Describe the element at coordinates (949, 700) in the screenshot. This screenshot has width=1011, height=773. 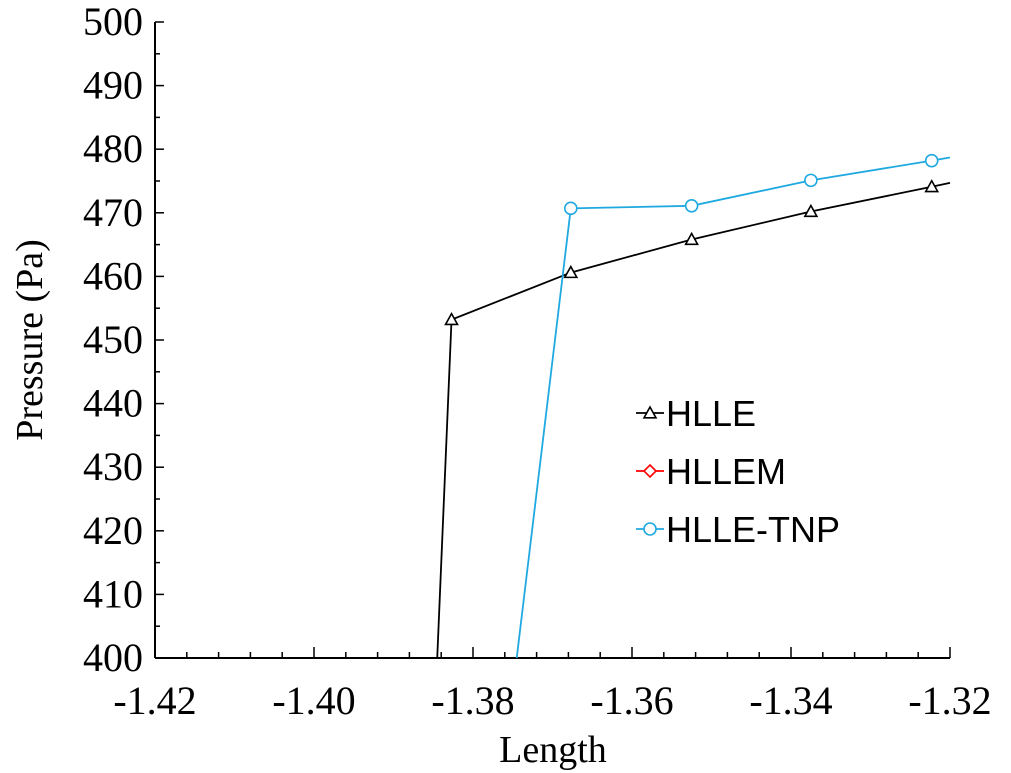
I see `x-tick-label: -1.32` at that location.